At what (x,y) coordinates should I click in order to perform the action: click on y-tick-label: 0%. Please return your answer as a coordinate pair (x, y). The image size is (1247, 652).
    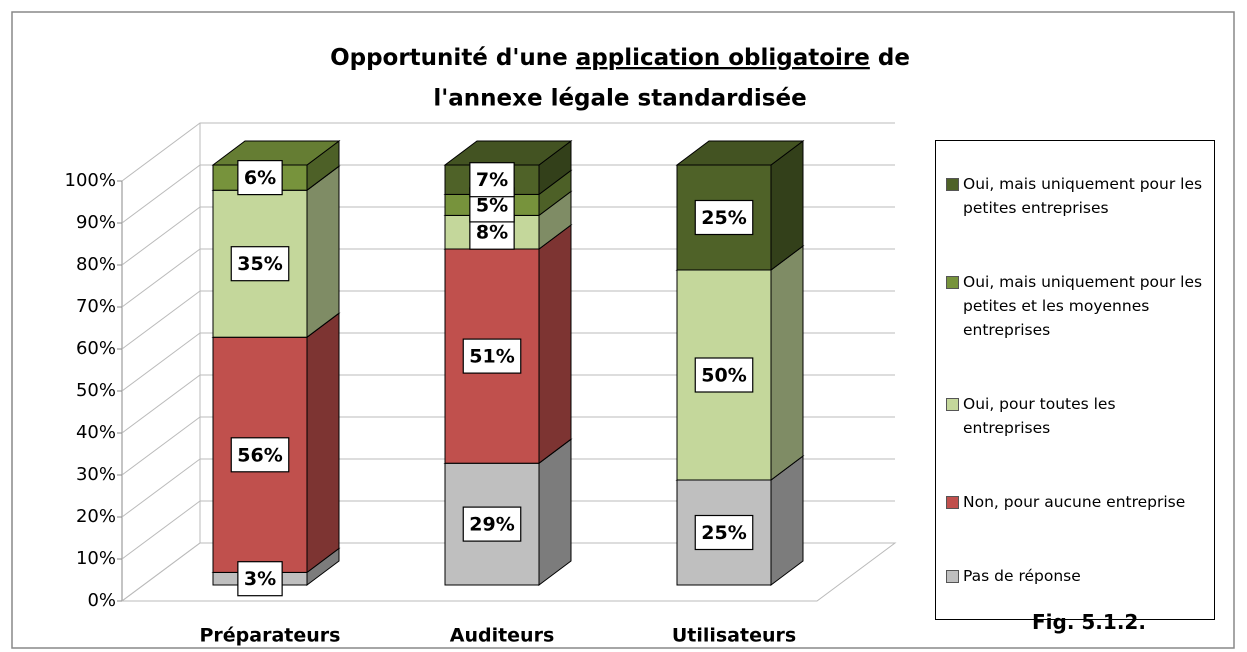
    Looking at the image, I should click on (101, 600).